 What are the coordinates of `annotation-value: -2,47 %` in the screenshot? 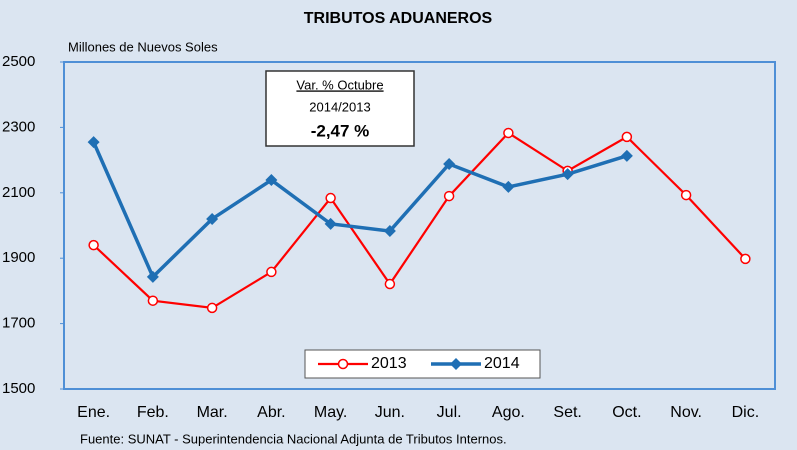 It's located at (340, 130).